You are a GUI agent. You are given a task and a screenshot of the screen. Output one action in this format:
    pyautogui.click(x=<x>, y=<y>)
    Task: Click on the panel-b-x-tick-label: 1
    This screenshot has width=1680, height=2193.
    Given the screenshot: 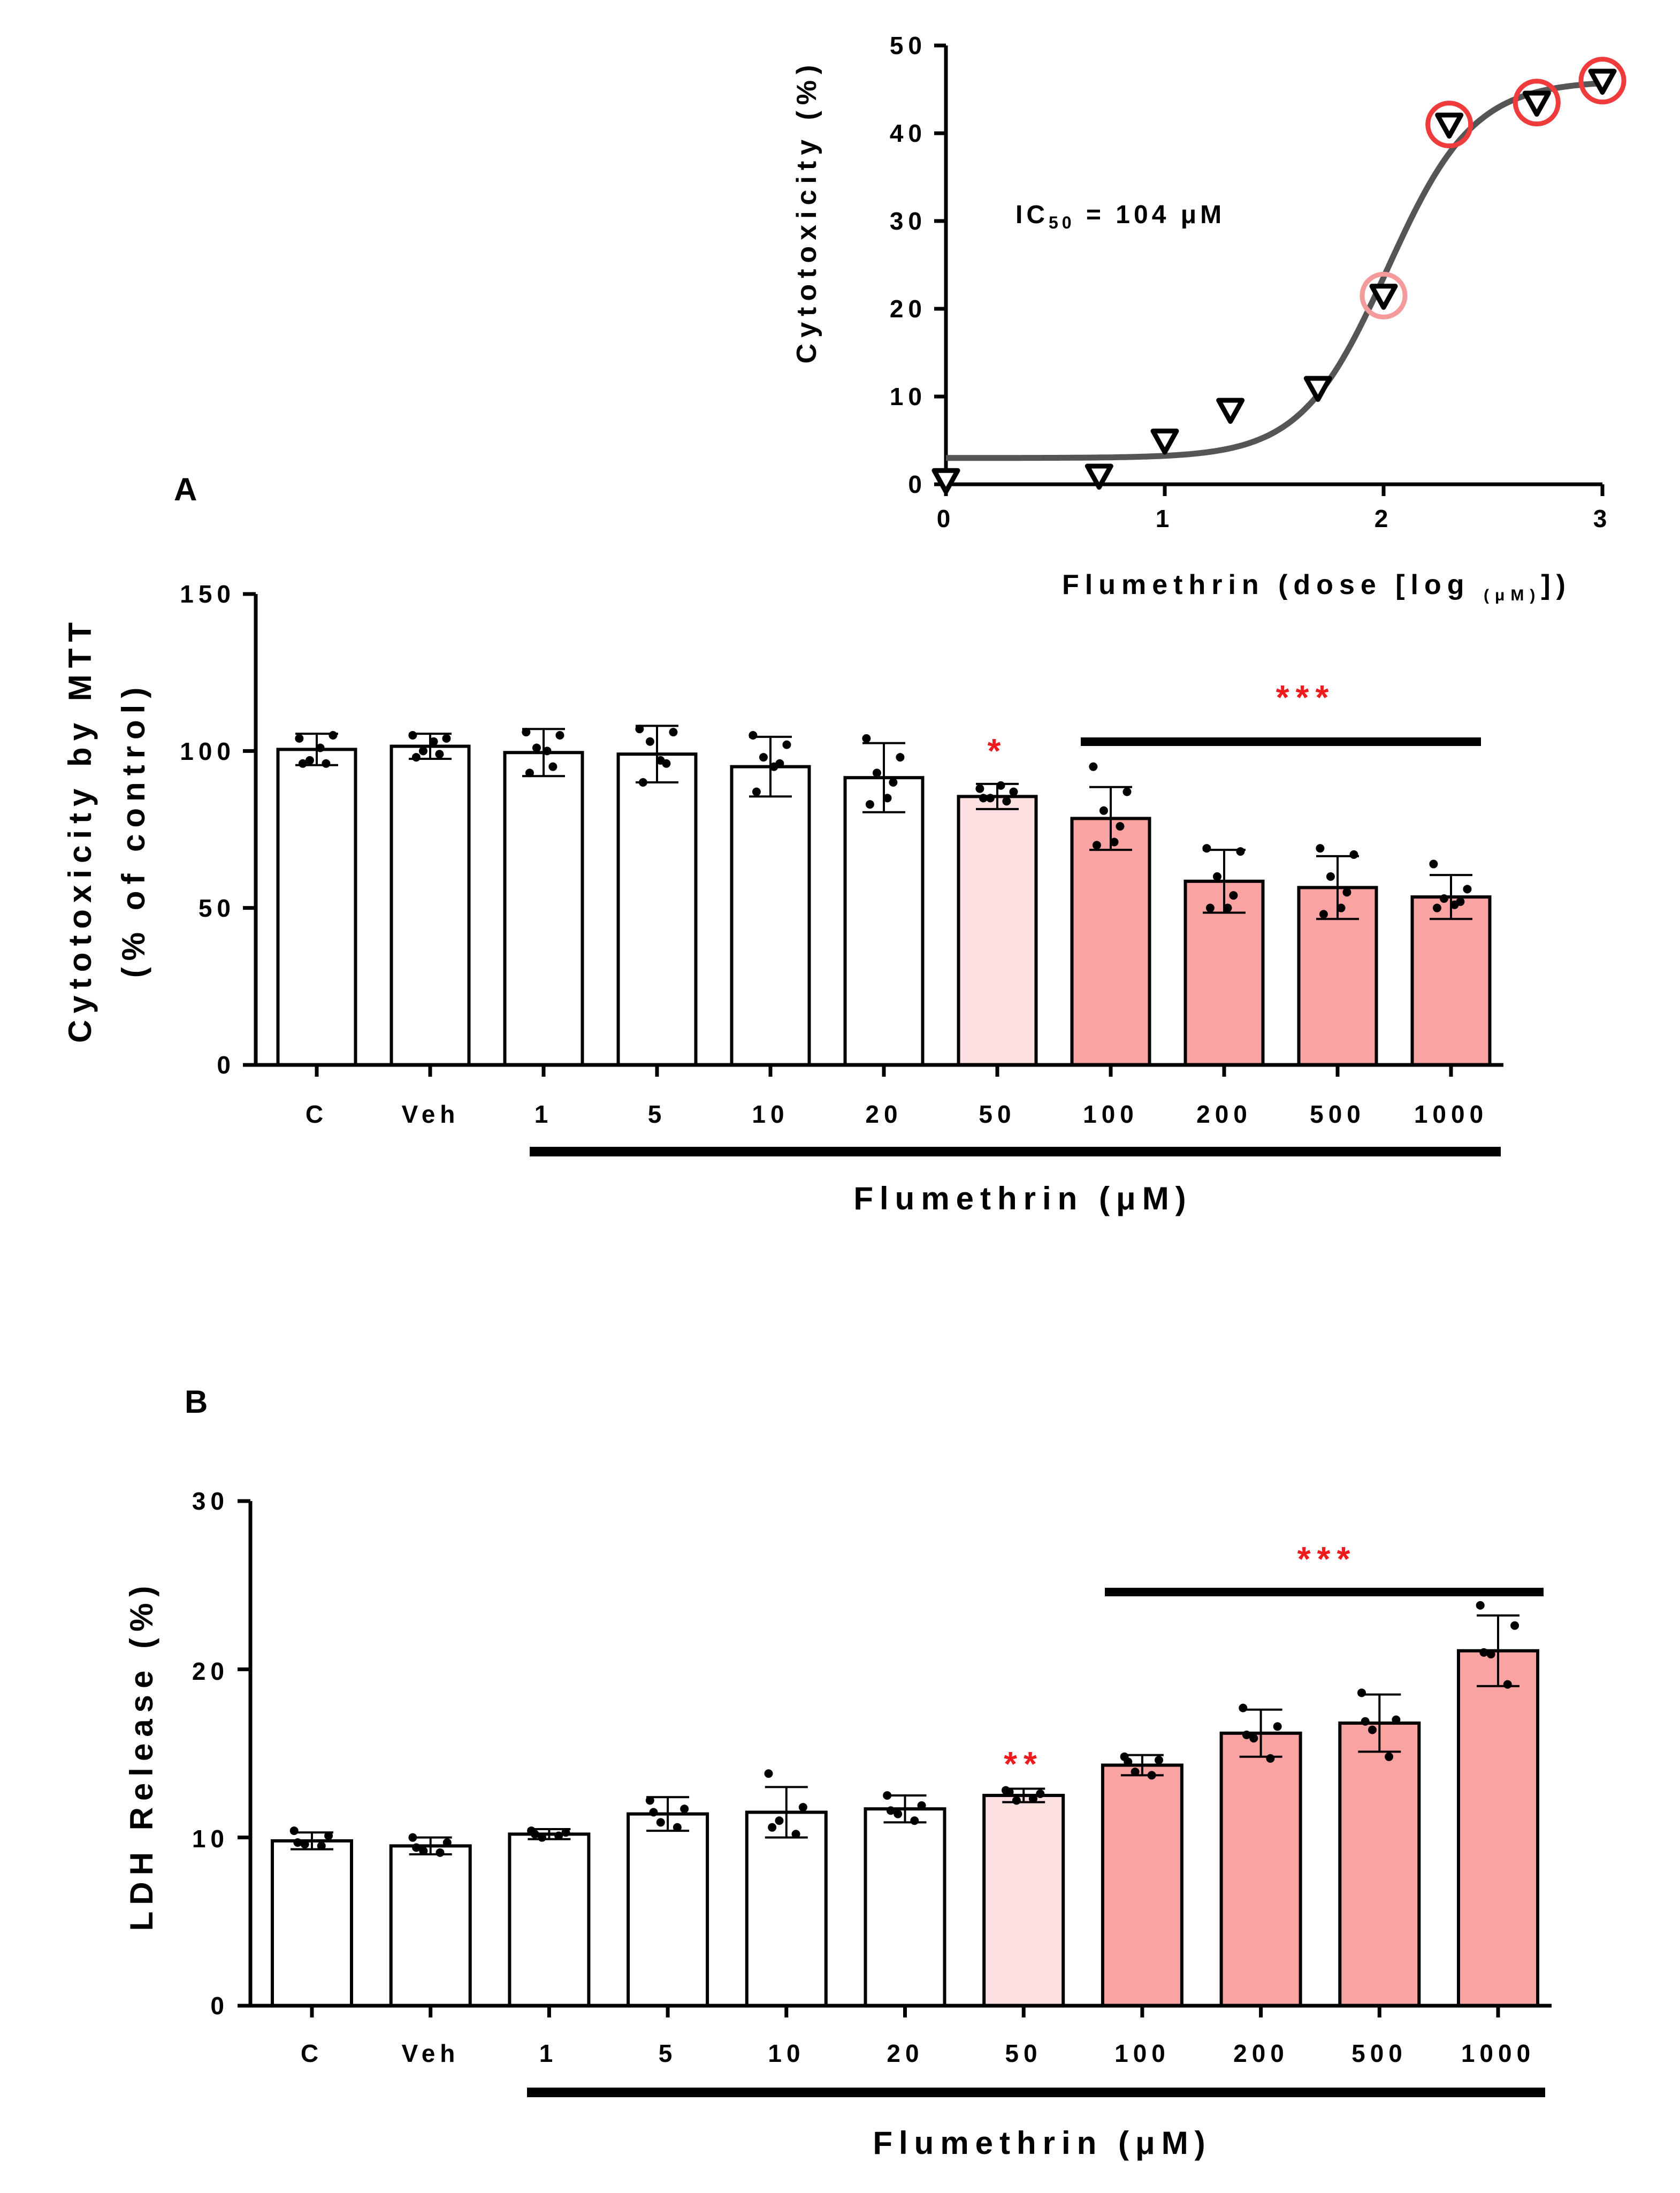 What is the action you would take?
    pyautogui.click(x=548, y=2053)
    